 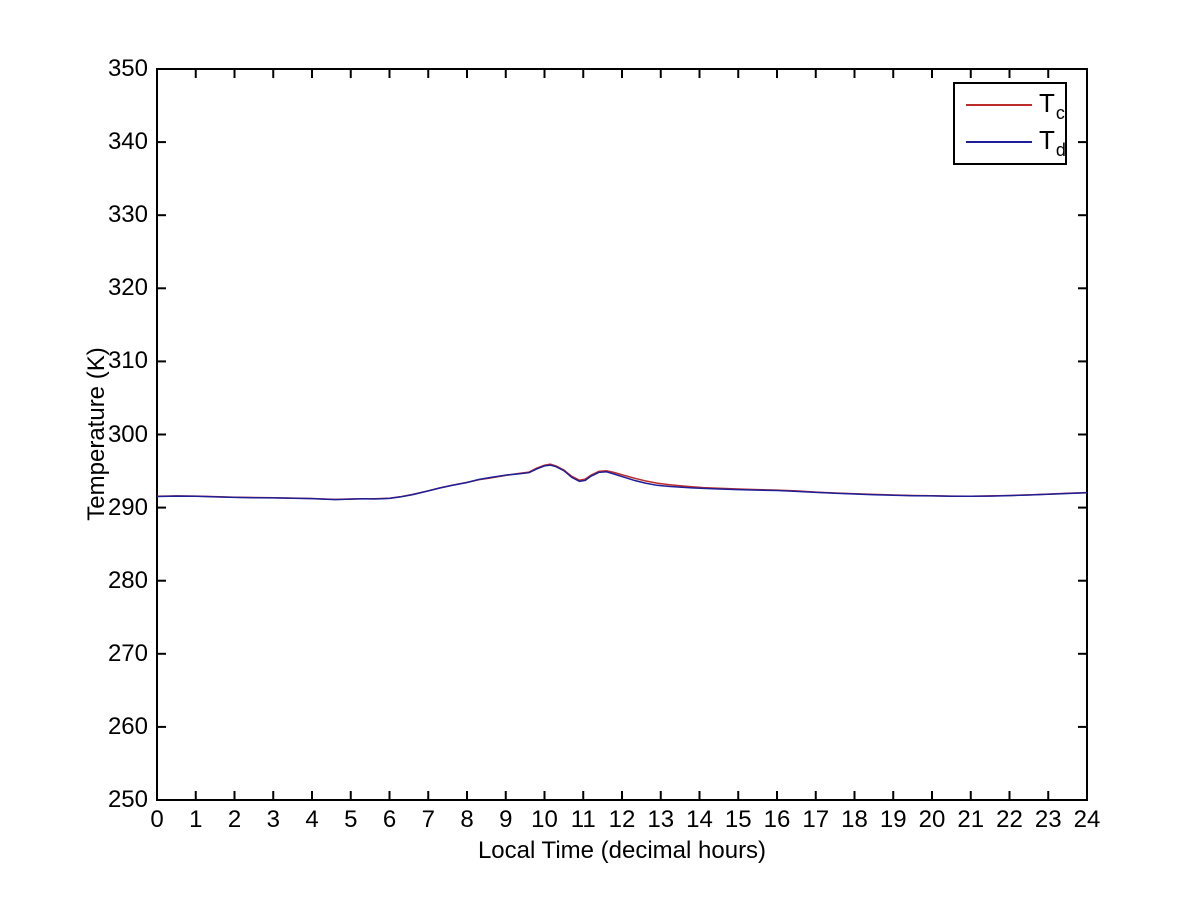 What do you see at coordinates (157, 819) in the screenshot?
I see `x-tick-label: 0` at bounding box center [157, 819].